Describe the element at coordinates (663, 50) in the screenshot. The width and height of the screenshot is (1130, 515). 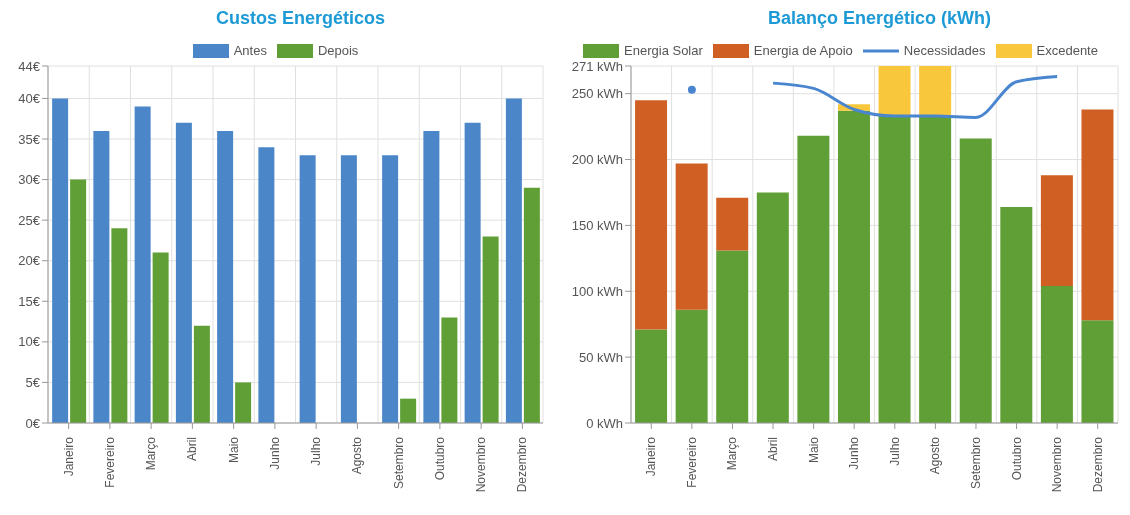
I see `legend-label: Energia Solar` at that location.